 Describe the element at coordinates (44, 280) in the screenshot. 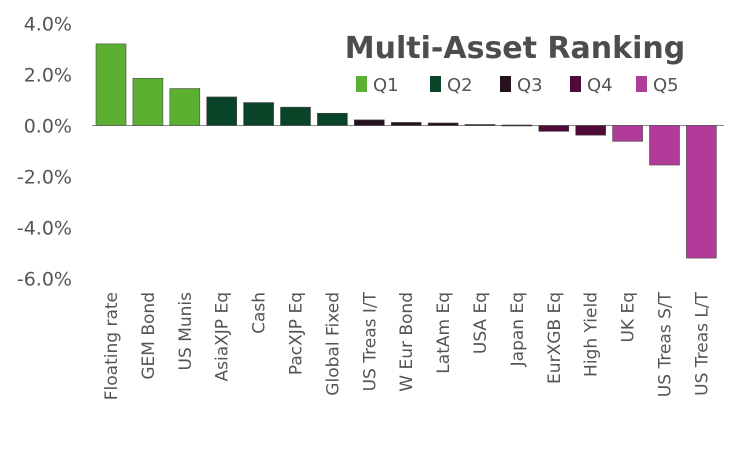

I see `y-tick-label: -6.0%` at that location.